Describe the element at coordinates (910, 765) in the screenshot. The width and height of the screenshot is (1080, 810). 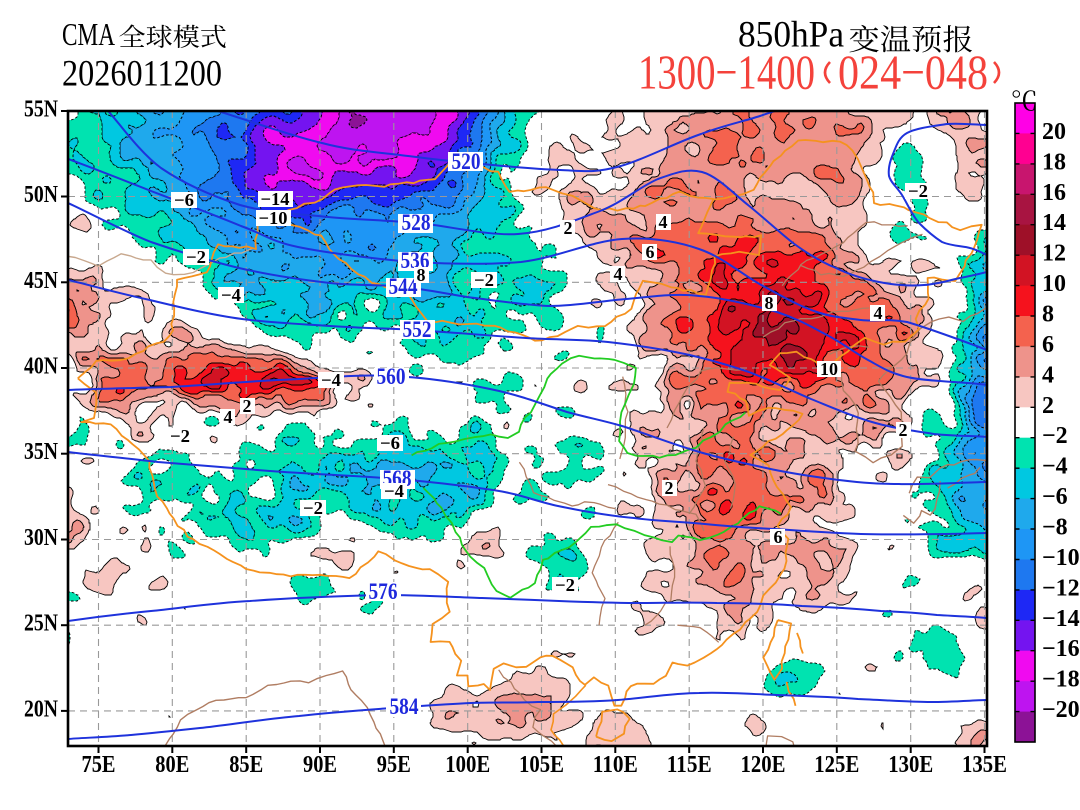
I see `svg-text: 130E` at that location.